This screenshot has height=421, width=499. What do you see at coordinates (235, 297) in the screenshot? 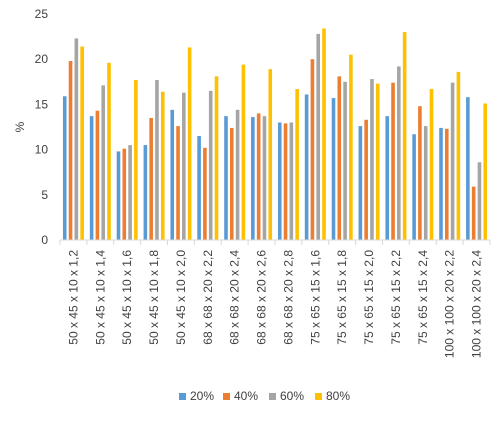
I see `x-tick-label: 68 x 68 x 20 x 2,4` at bounding box center [235, 297].